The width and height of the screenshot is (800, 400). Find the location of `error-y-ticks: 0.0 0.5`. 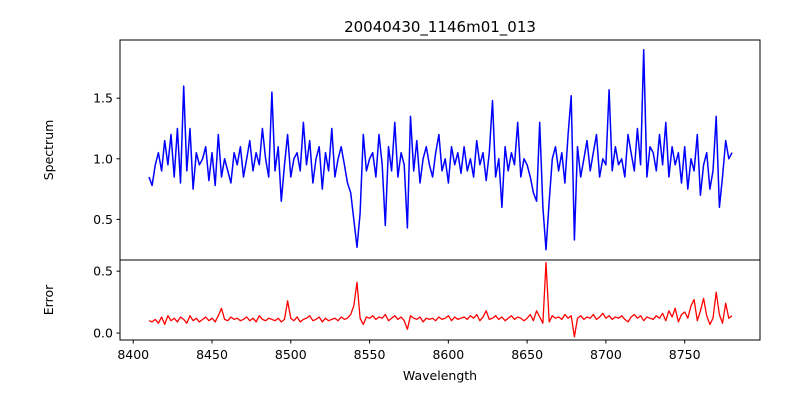

error-y-ticks: 0.0 0.5 is located at coordinates (106, 302).